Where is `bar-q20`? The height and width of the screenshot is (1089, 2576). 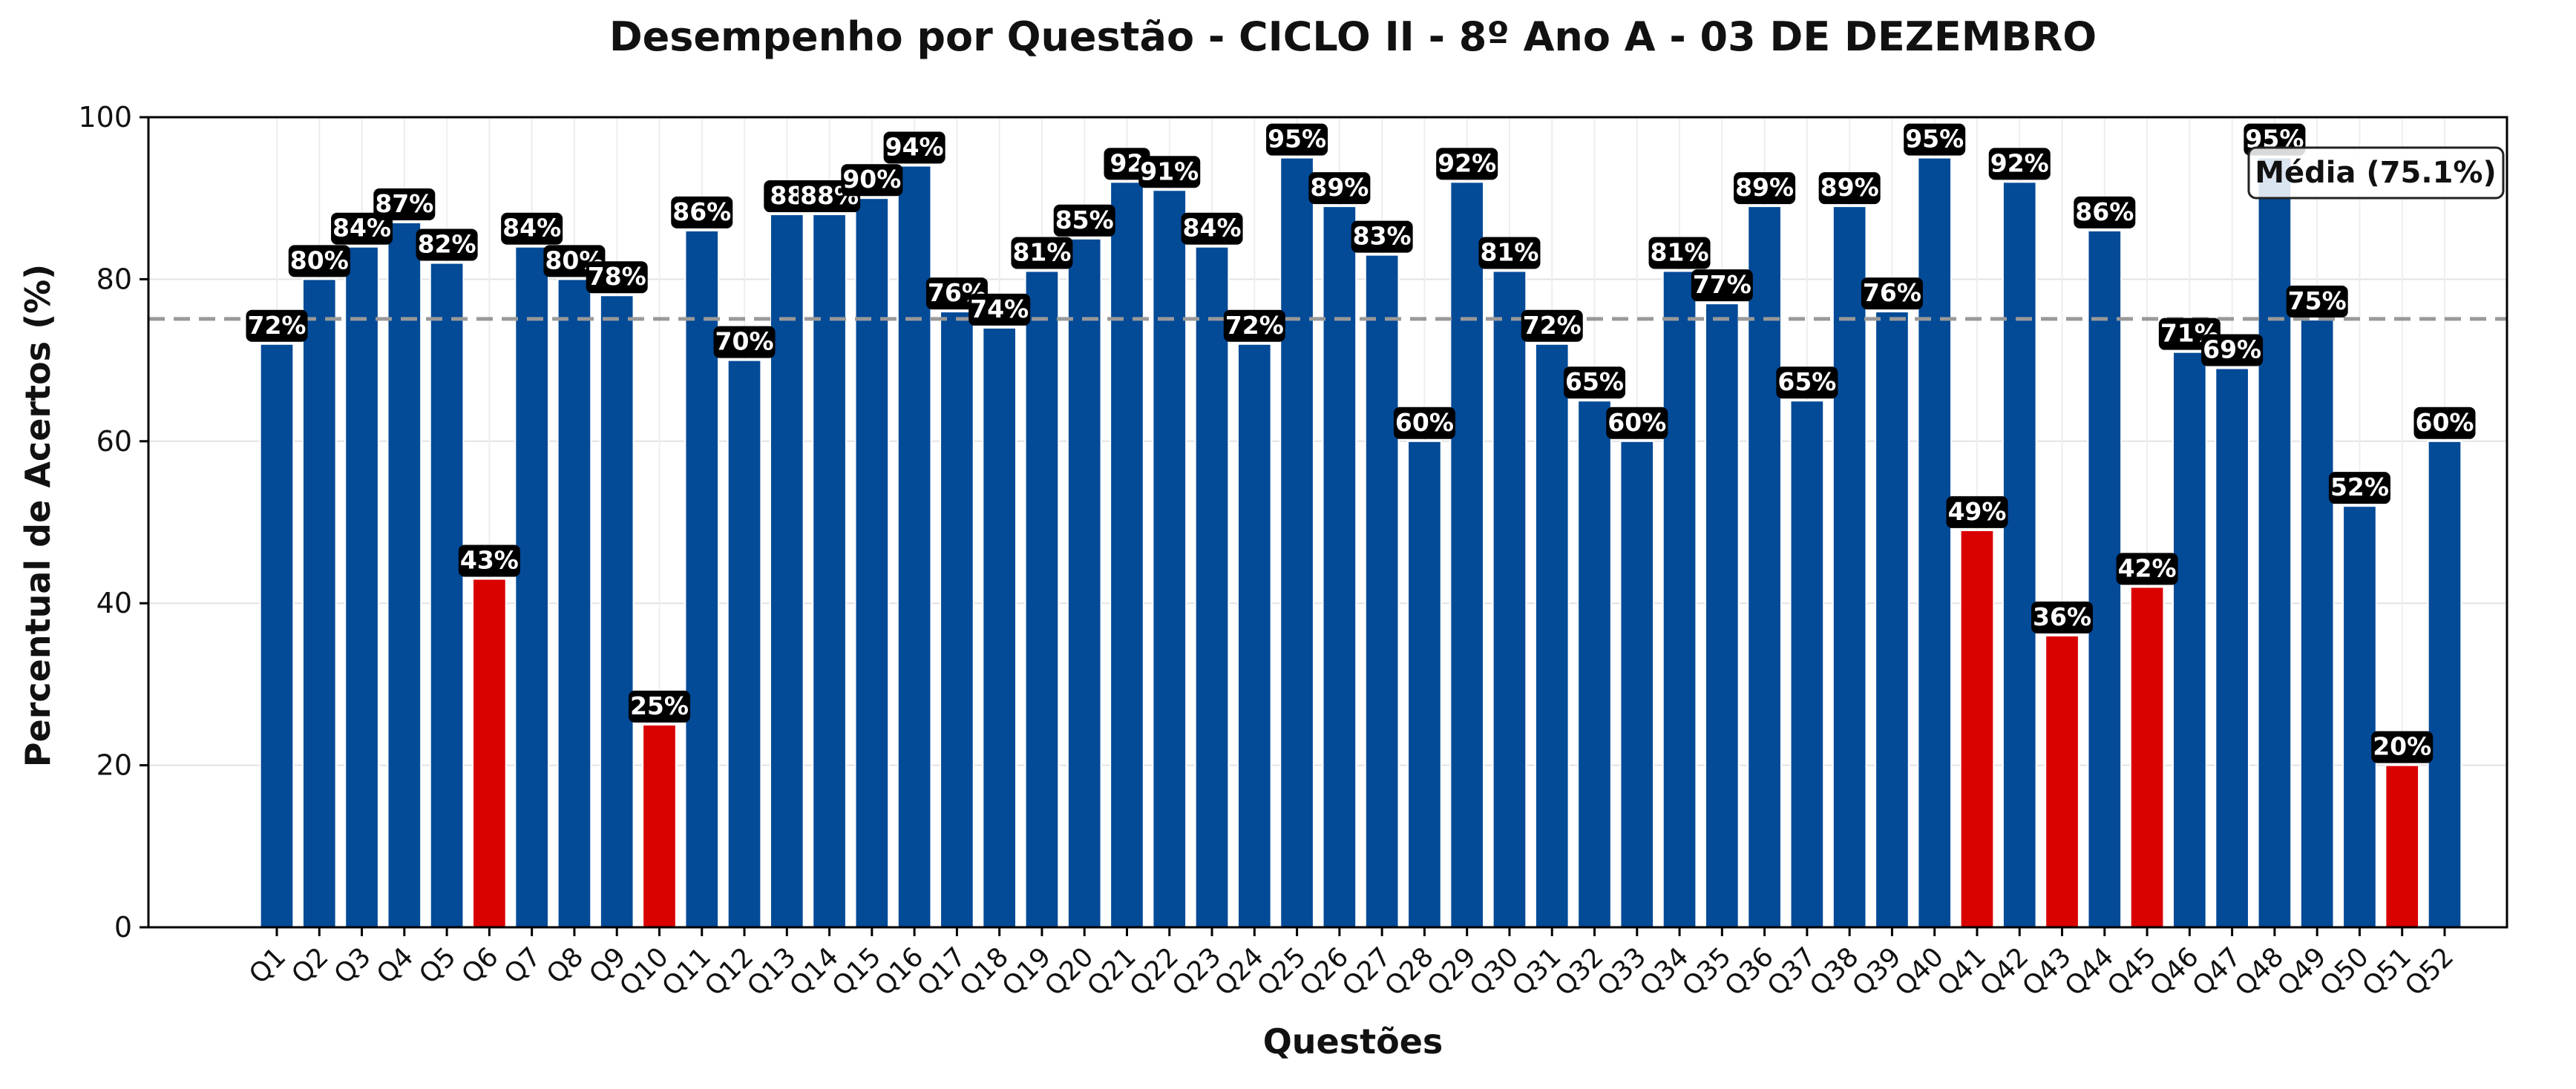 bar-q20 is located at coordinates (1084, 582).